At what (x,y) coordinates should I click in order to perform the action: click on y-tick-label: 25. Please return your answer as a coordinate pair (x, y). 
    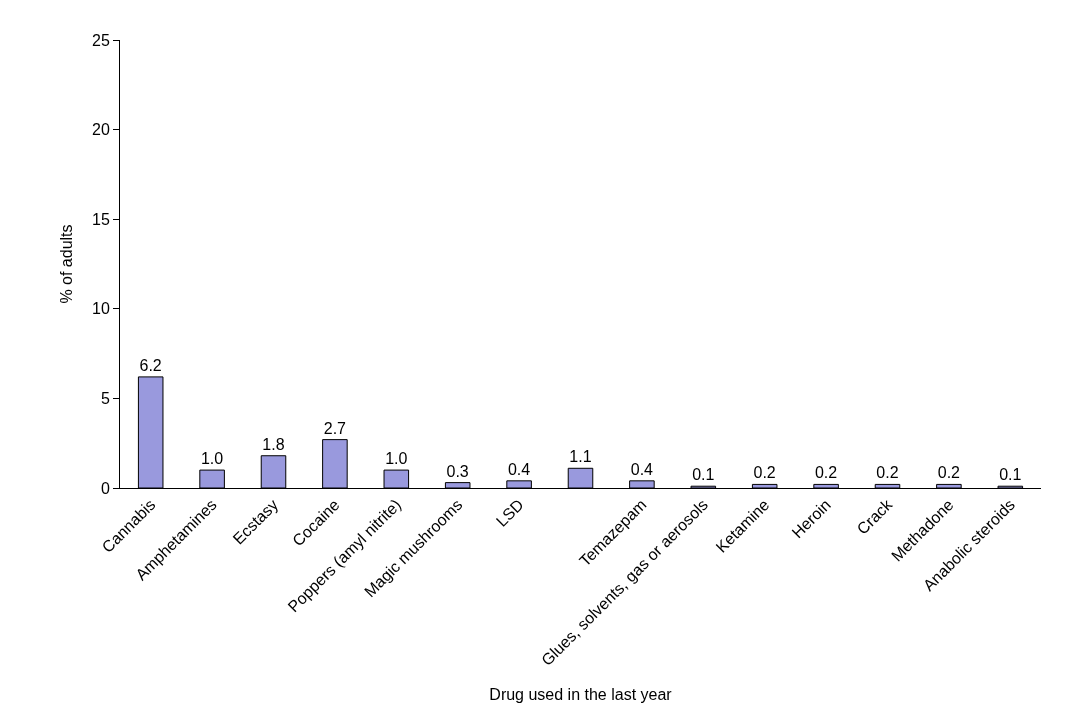
    Looking at the image, I should click on (101, 40).